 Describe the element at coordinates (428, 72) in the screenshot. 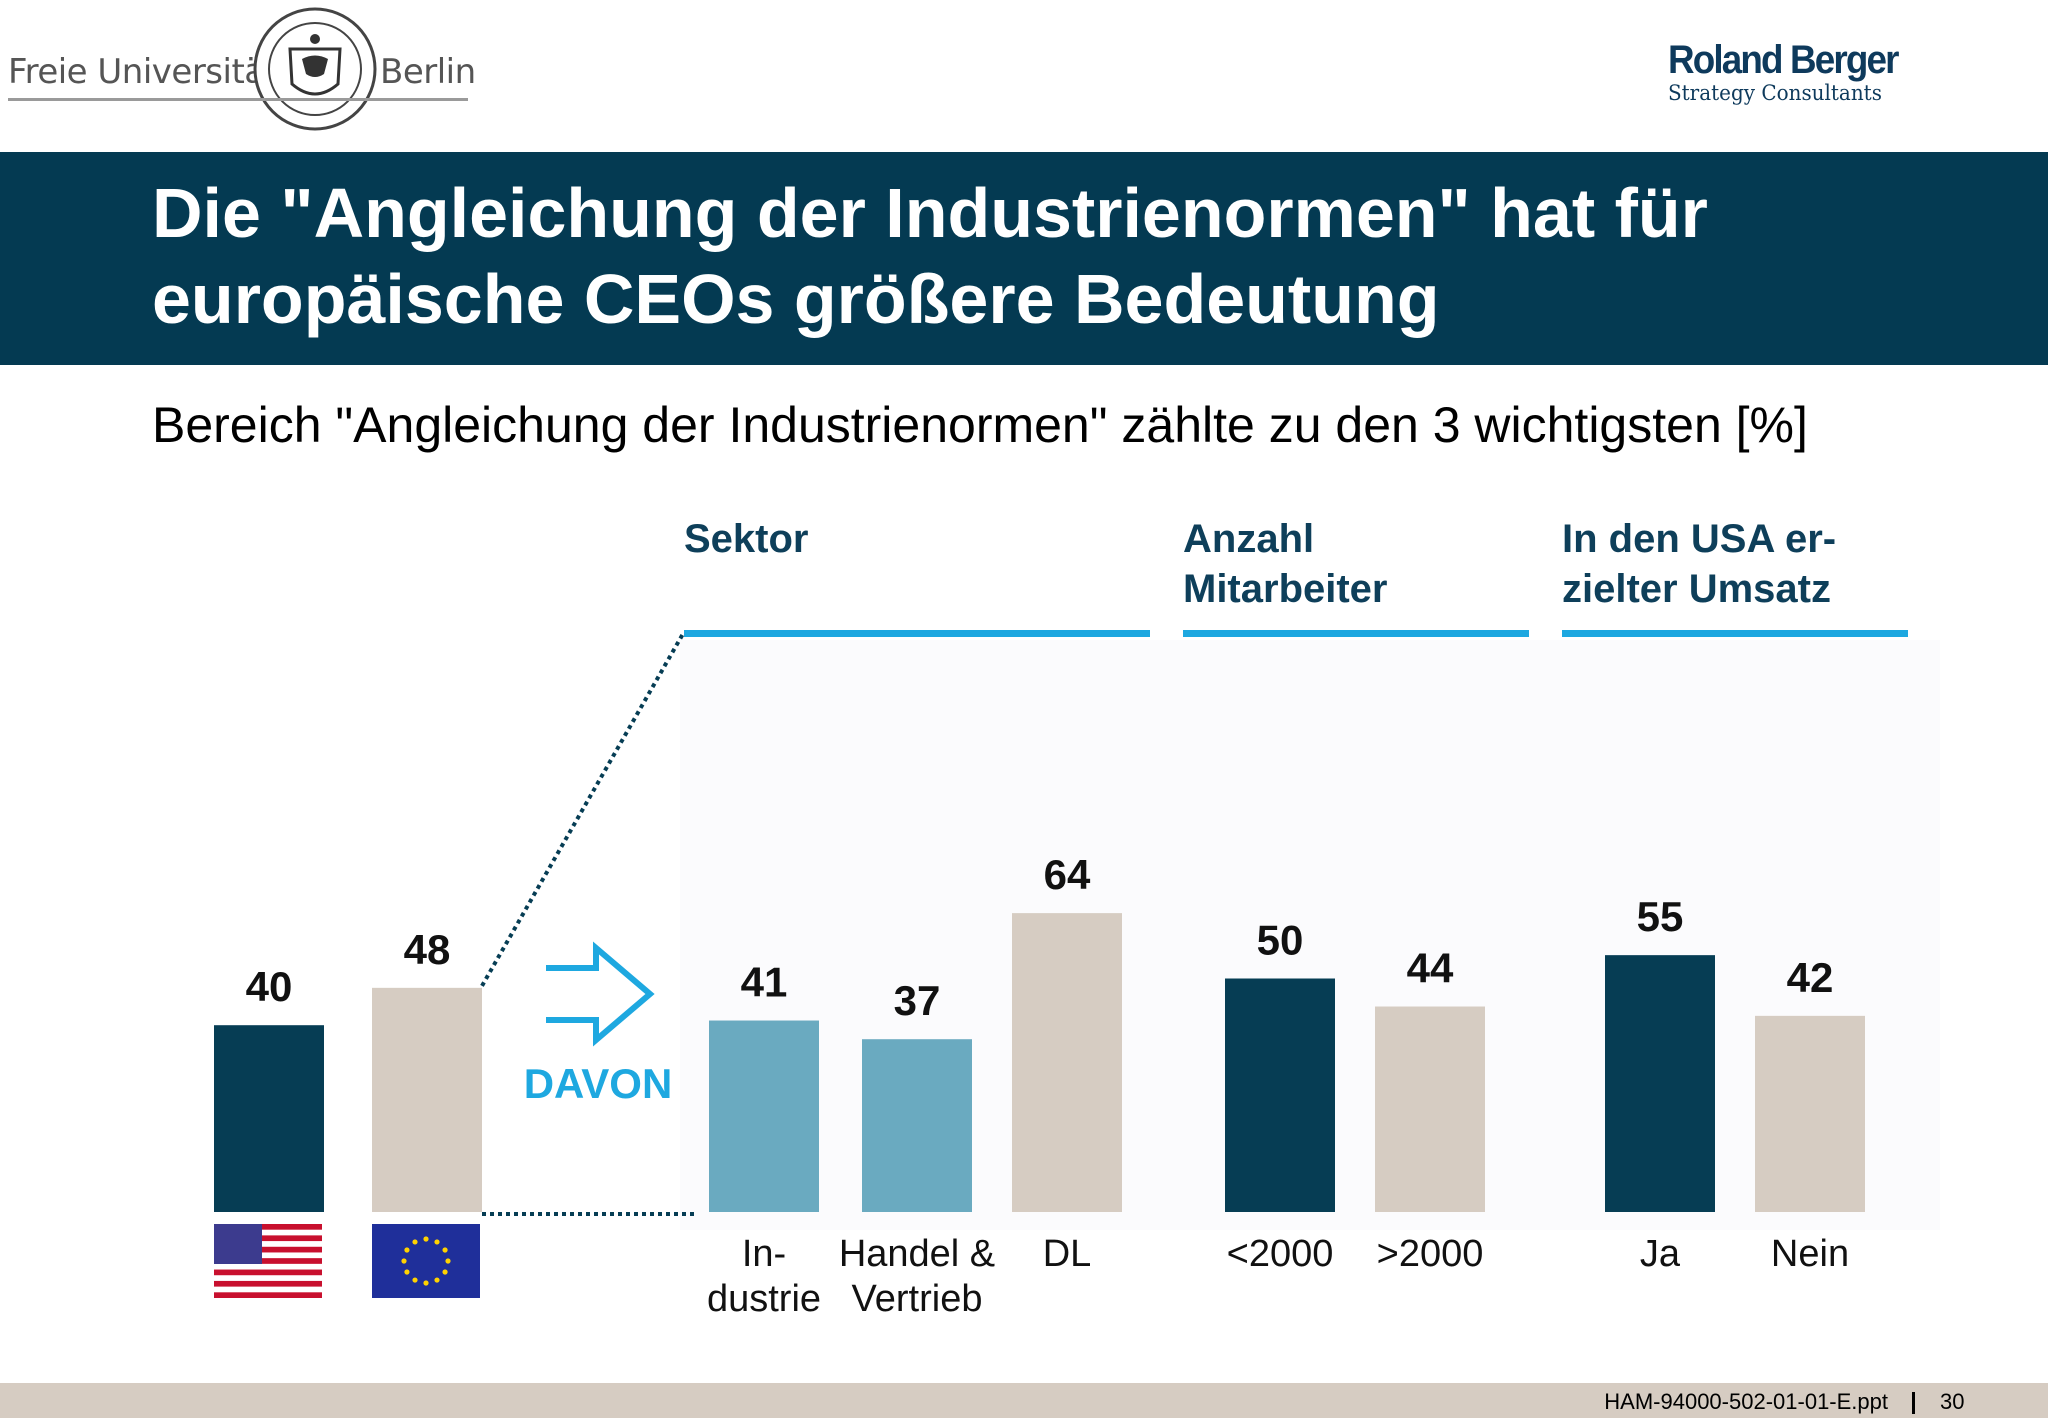

I see `university-name-right: Berlin` at that location.